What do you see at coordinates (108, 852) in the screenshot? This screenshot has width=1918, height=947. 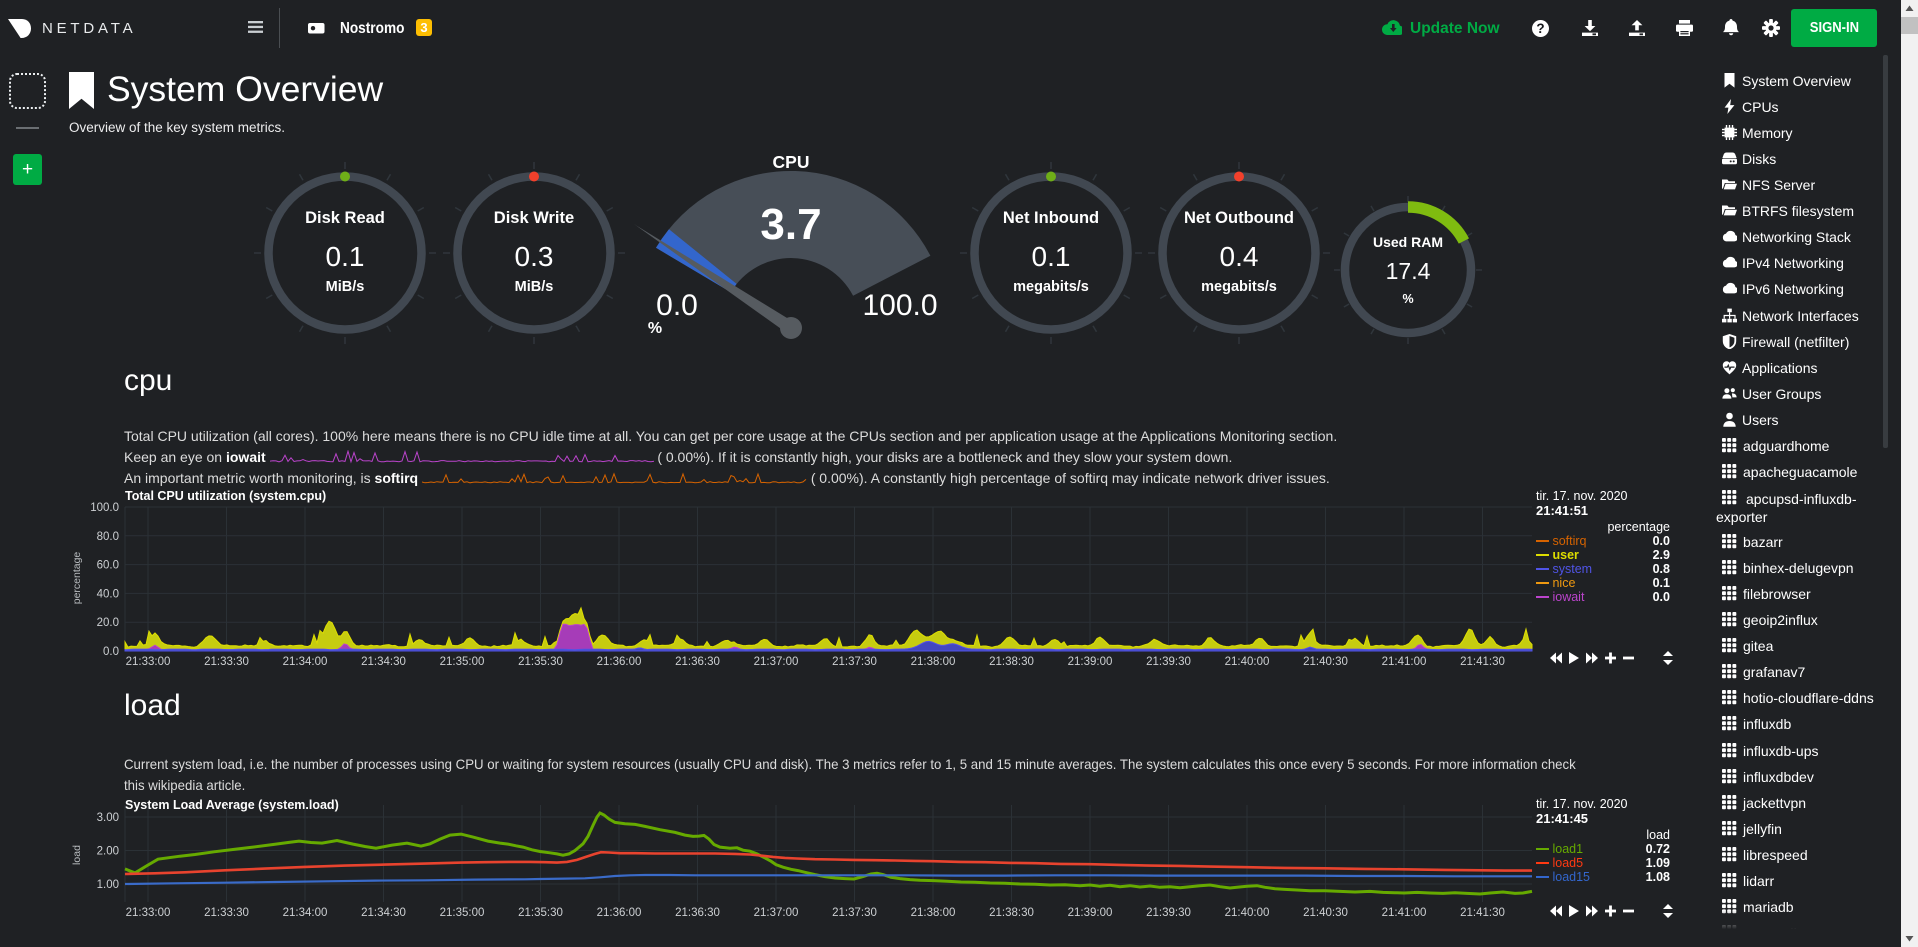 I see `svg-text: 2.00` at bounding box center [108, 852].